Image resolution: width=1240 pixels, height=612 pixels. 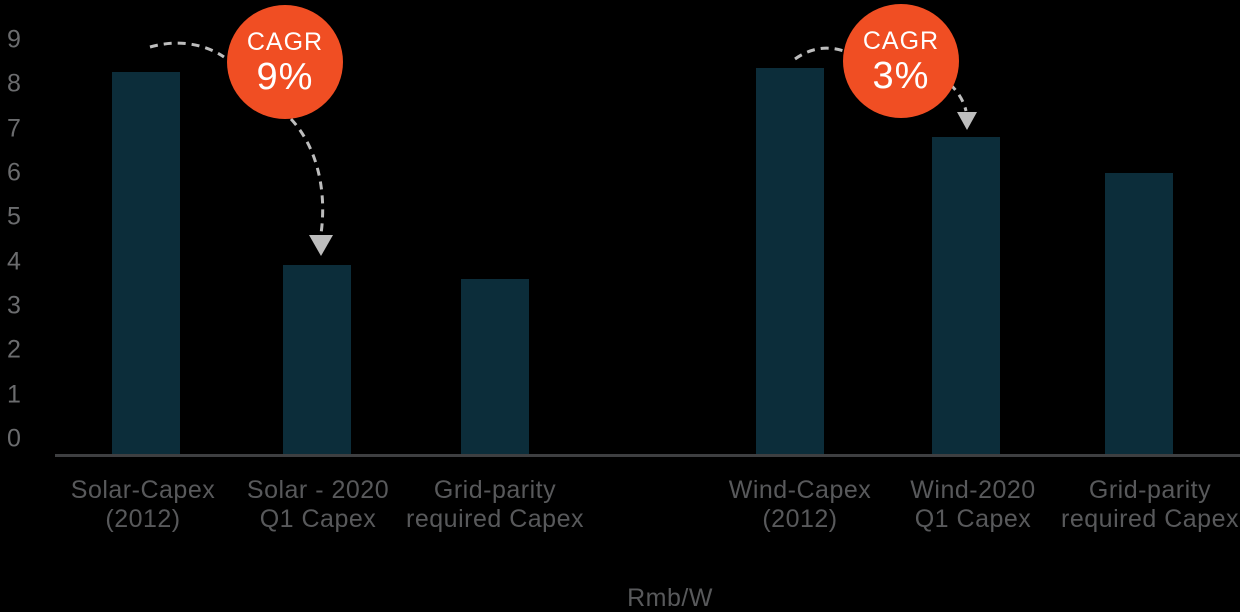 What do you see at coordinates (14, 394) in the screenshot?
I see `y-axis-tick-label: 1` at bounding box center [14, 394].